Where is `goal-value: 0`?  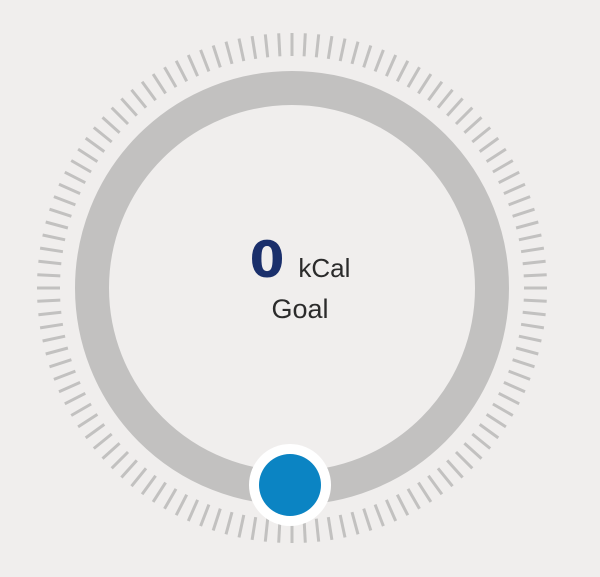
goal-value: 0 is located at coordinates (267, 260).